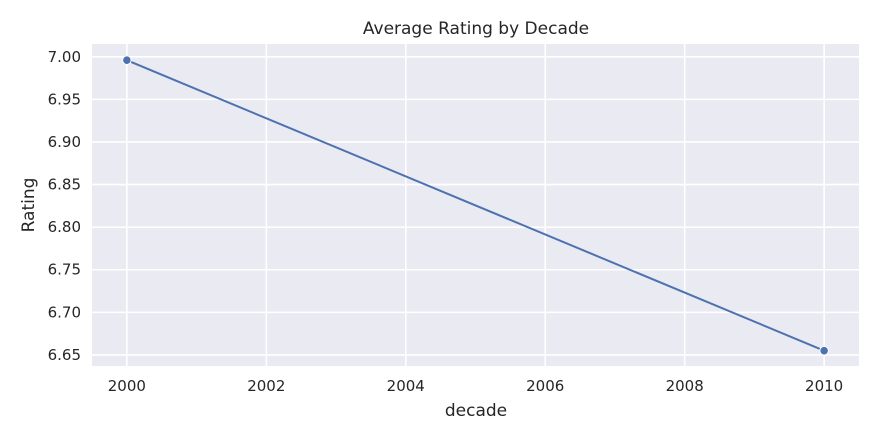 This screenshot has width=880, height=440. Describe the element at coordinates (64, 57) in the screenshot. I see `y-tick-label: 7.00` at that location.